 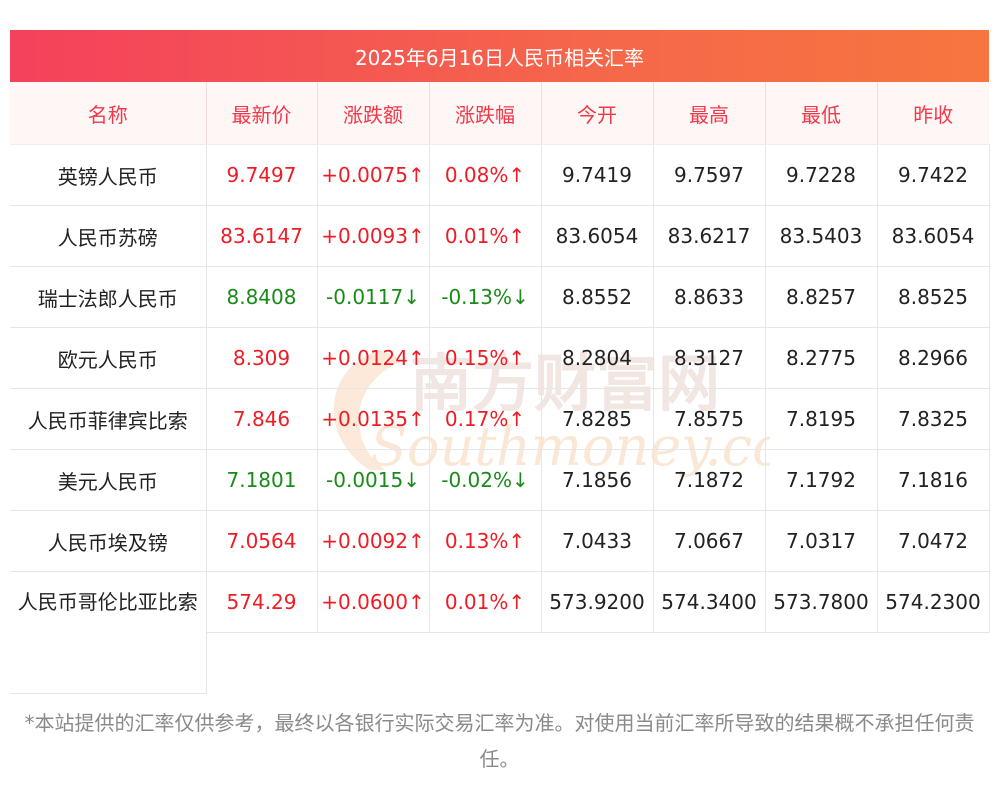 What do you see at coordinates (709, 175) in the screenshot?
I see `cell-high: 9.7597` at bounding box center [709, 175].